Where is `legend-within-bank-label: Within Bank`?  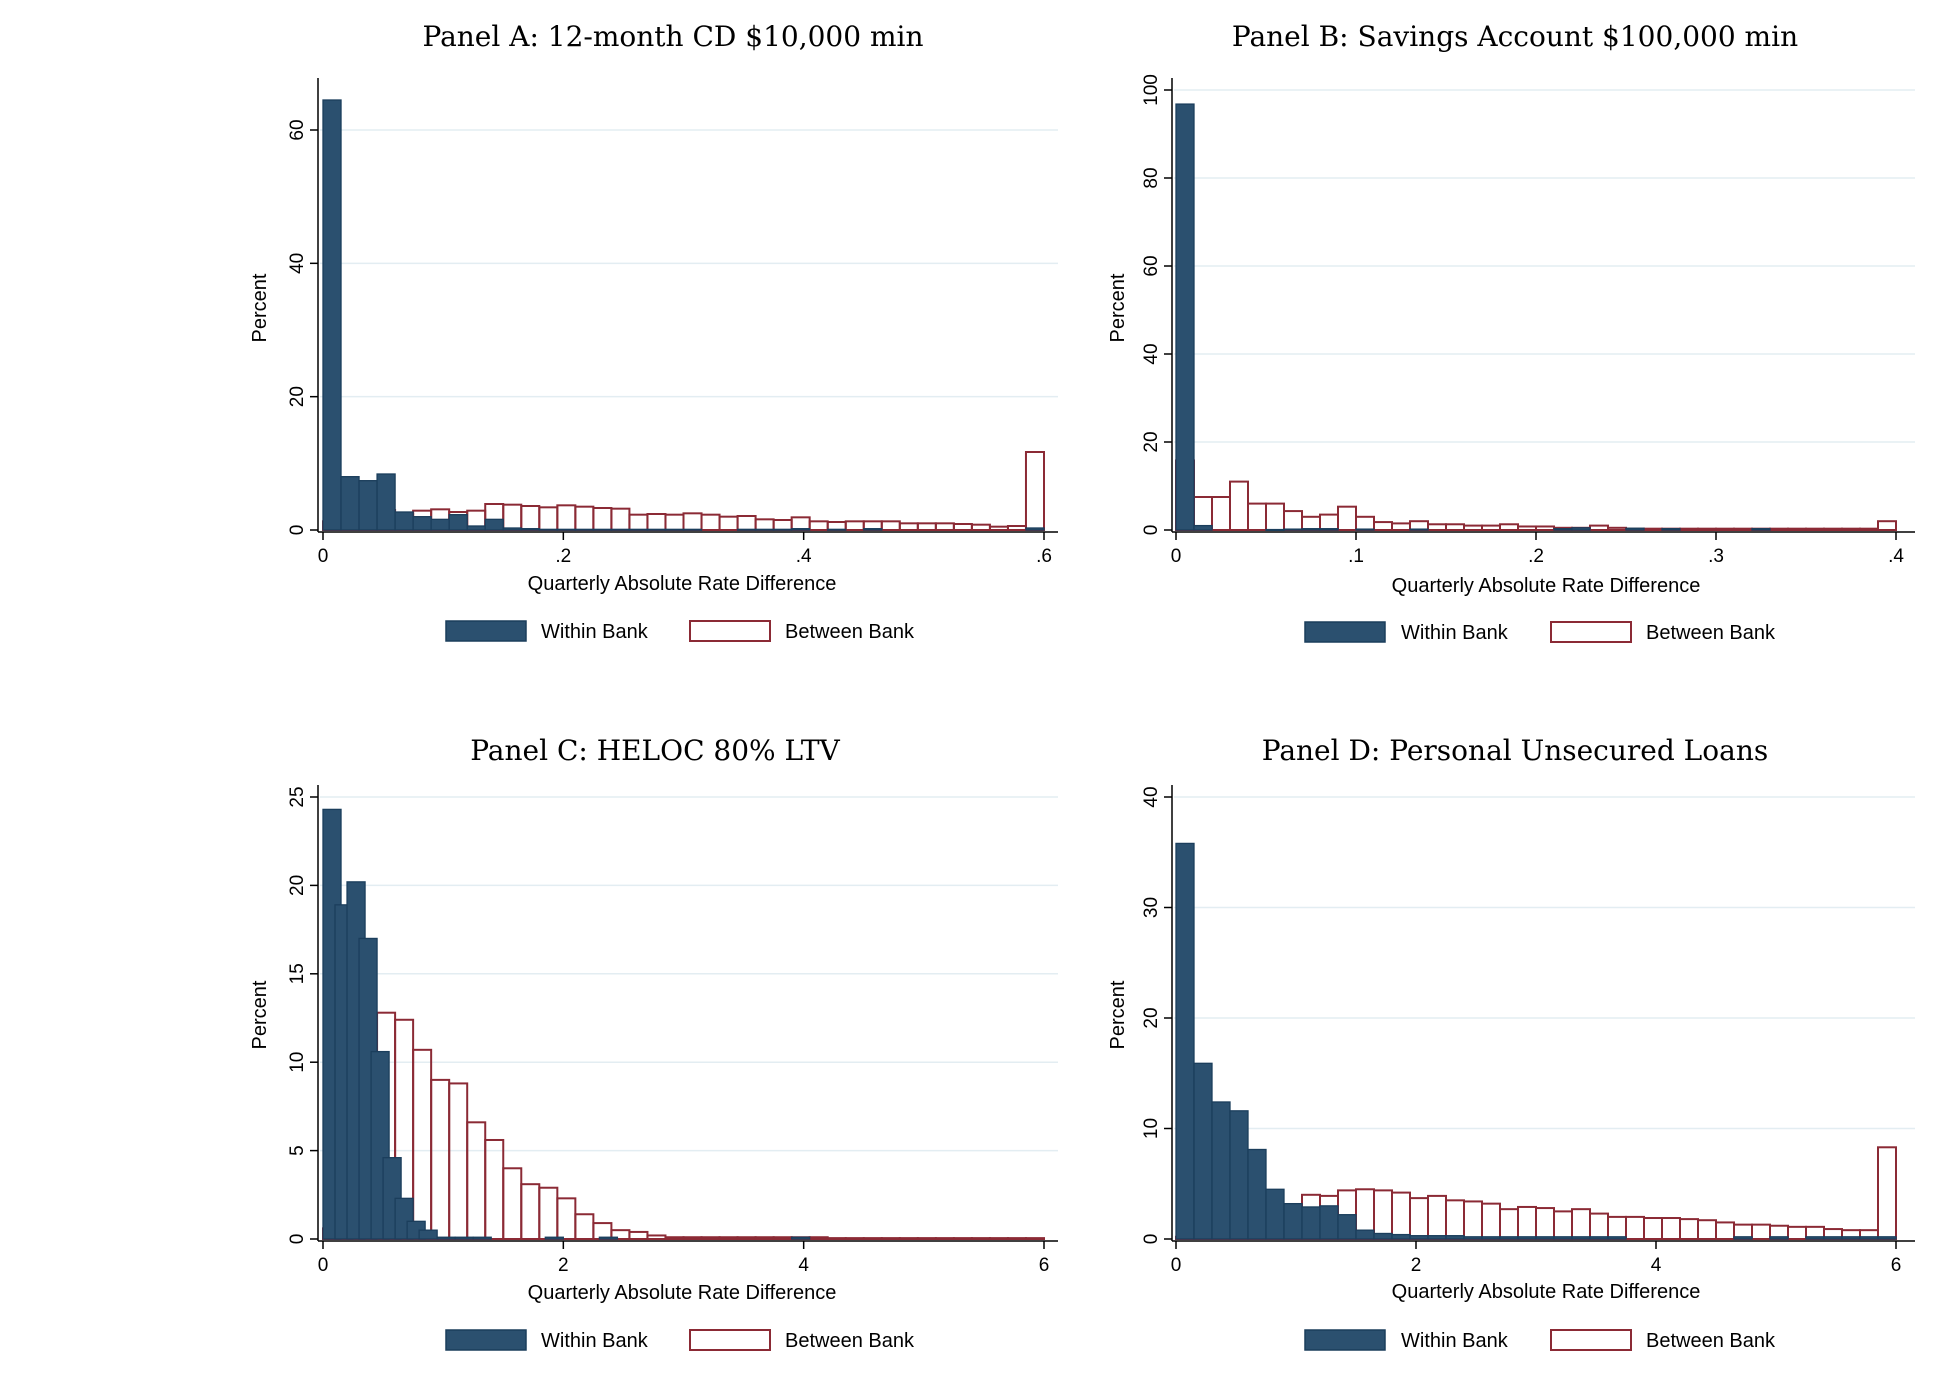
legend-within-bank-label: Within Bank is located at coordinates (1455, 633).